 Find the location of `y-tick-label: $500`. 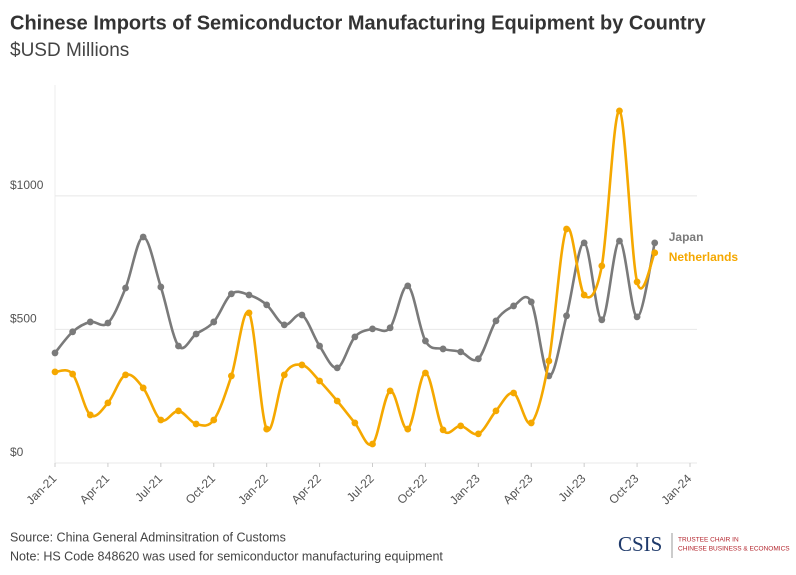

y-tick-label: $500 is located at coordinates (23, 319).